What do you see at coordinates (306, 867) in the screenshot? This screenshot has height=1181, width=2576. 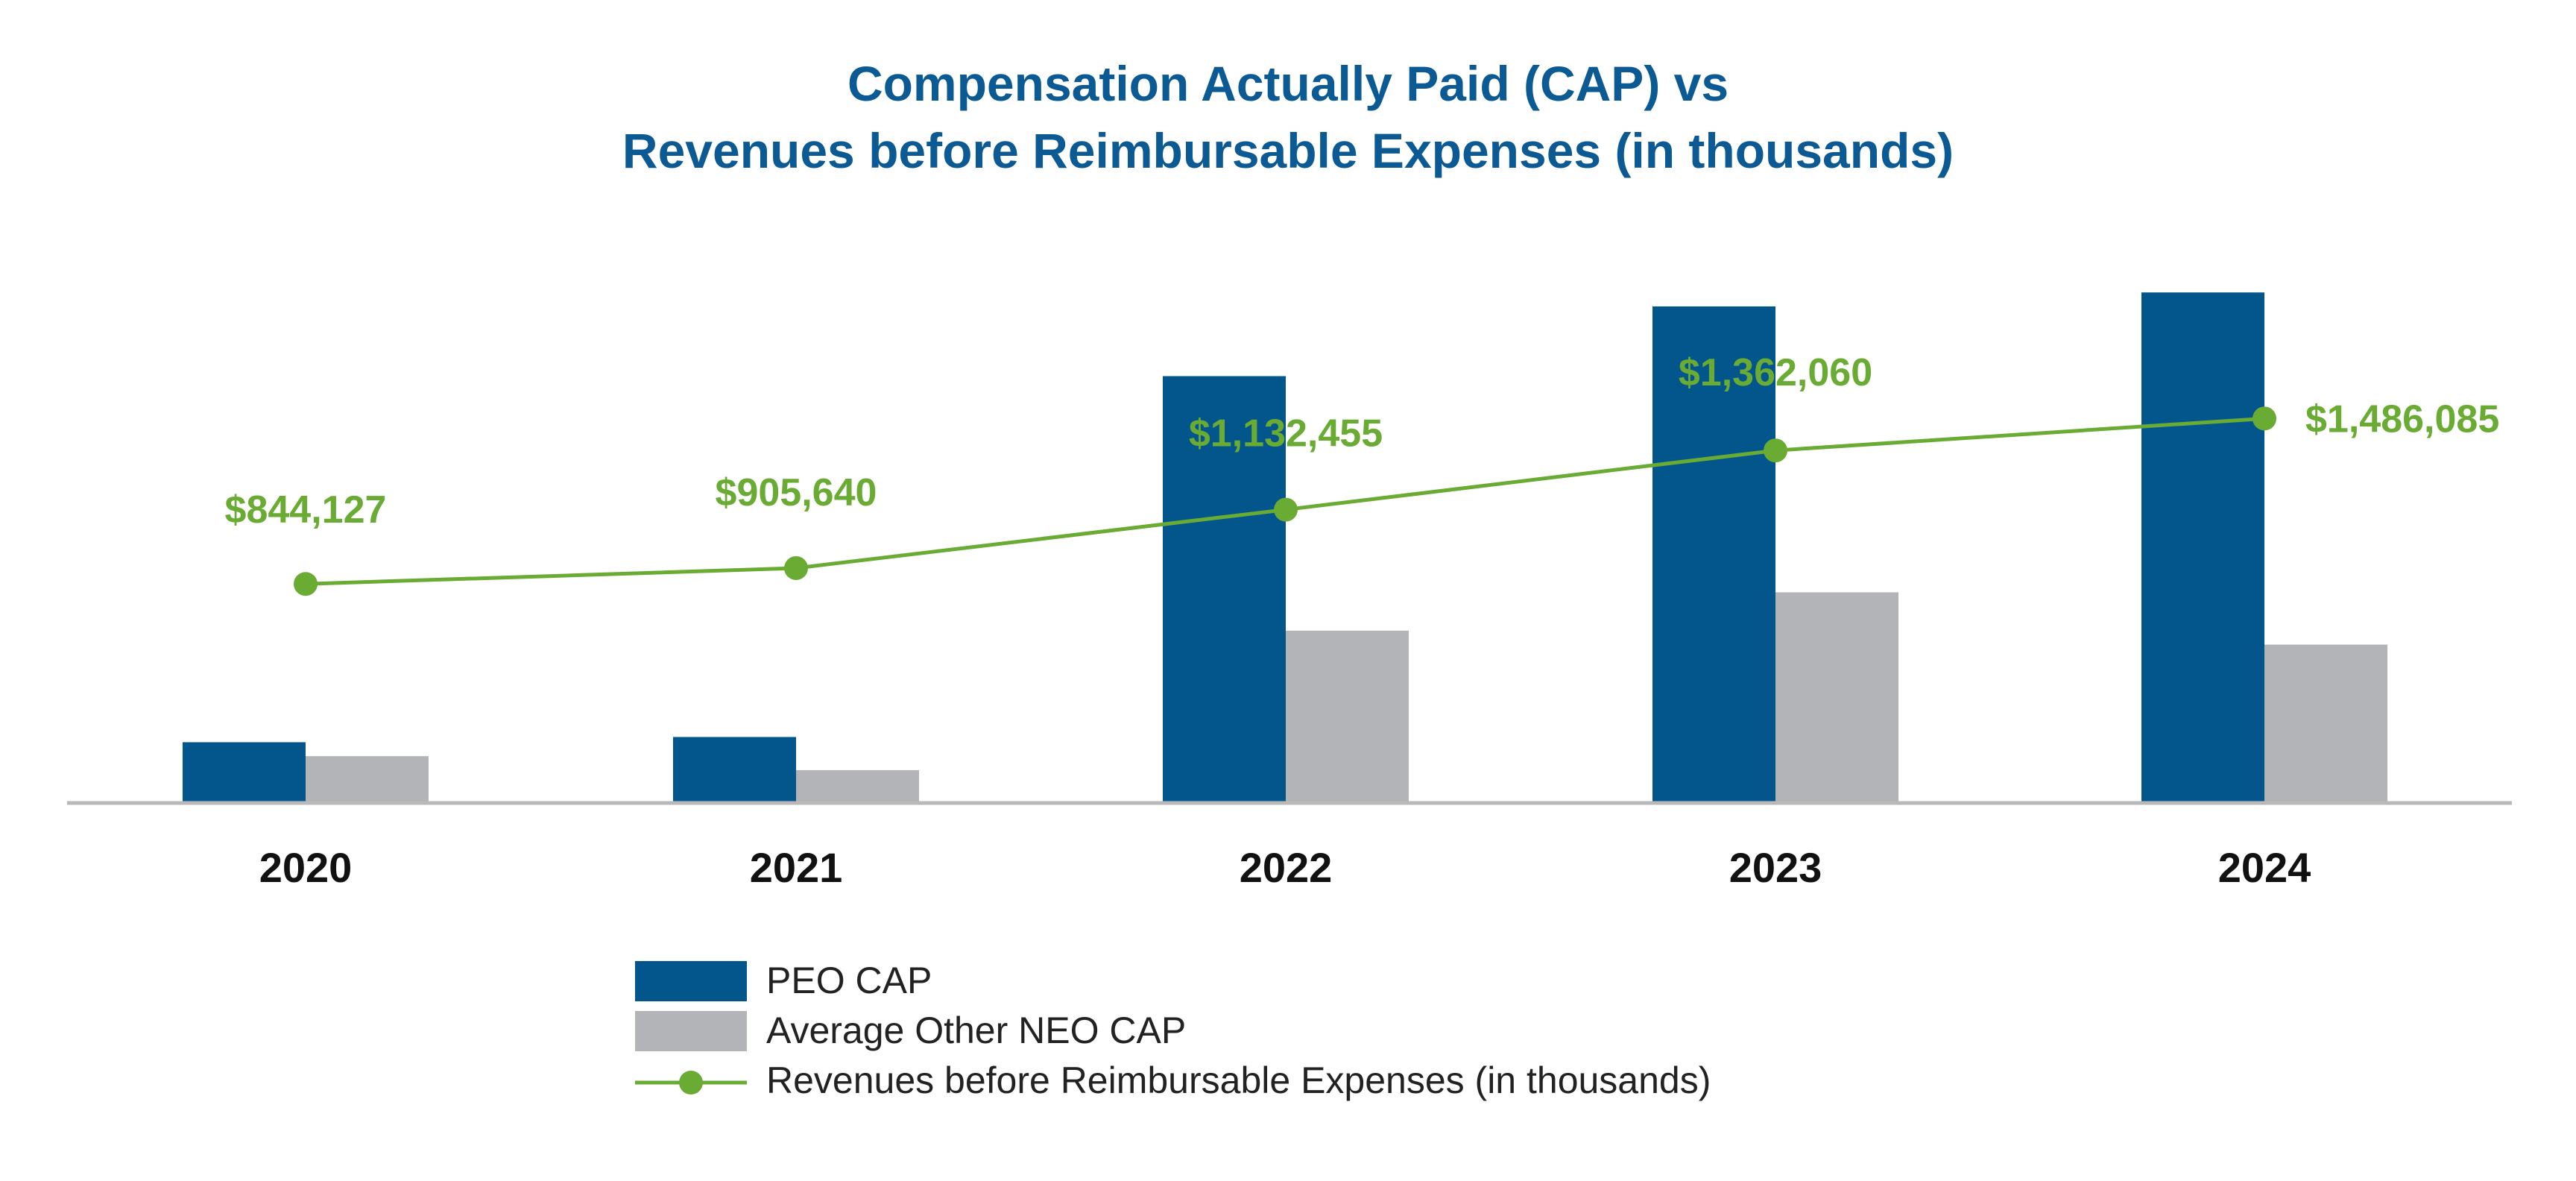 I see `x-tick-label-2020: 2020` at bounding box center [306, 867].